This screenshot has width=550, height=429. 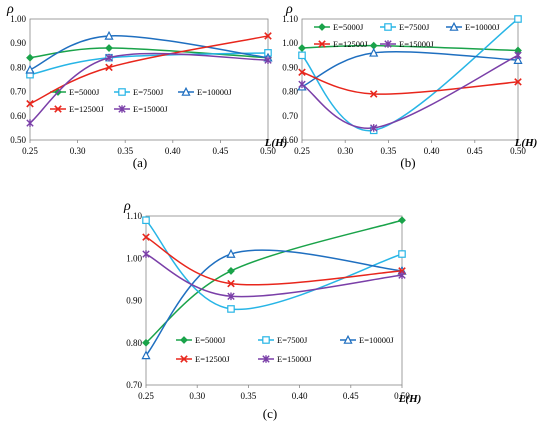 What do you see at coordinates (84, 92) in the screenshot?
I see `legend-label: E=5000J` at bounding box center [84, 92].